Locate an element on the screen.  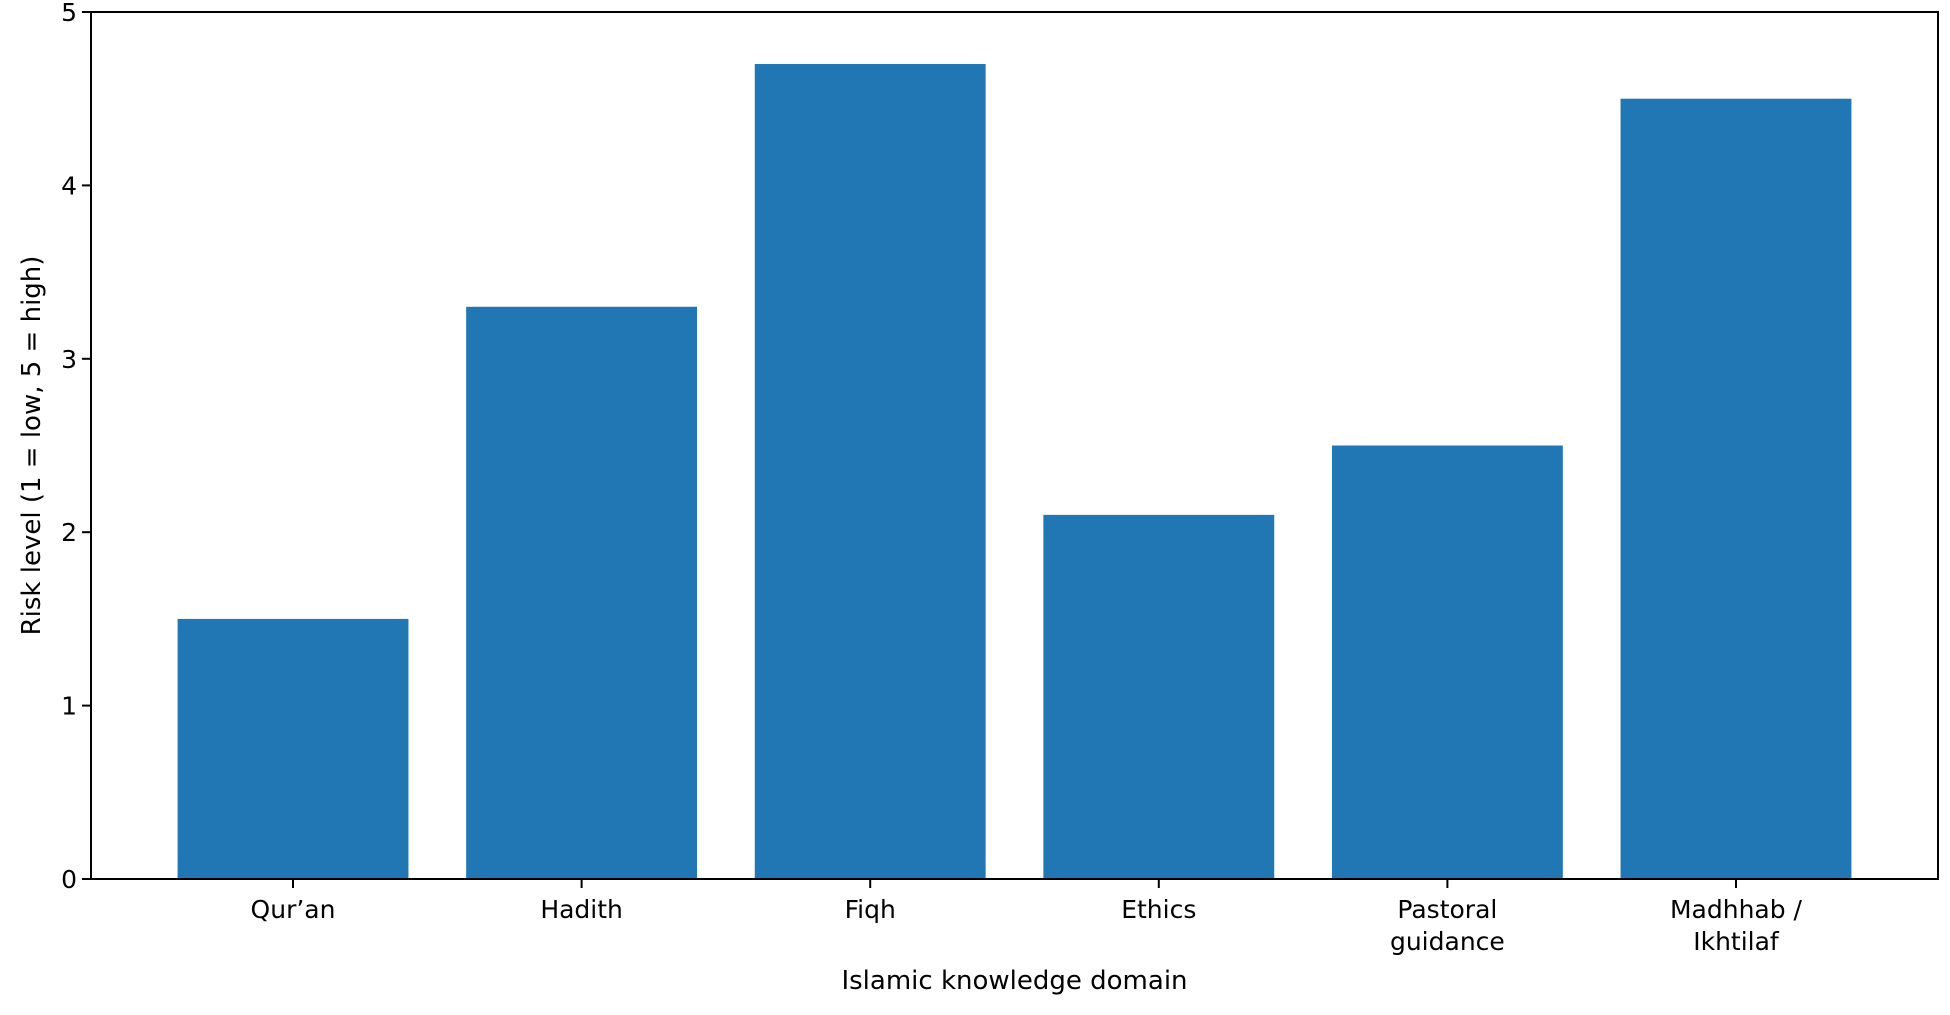
y-tick-label: 3 is located at coordinates (69, 359).